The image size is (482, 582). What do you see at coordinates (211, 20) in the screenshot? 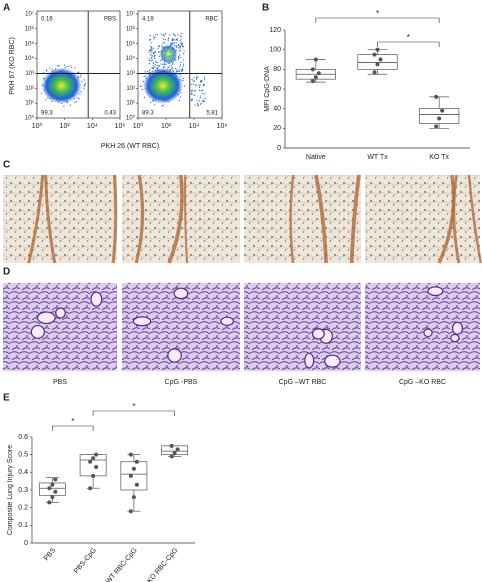
I see `plot-title: RBC` at bounding box center [211, 20].